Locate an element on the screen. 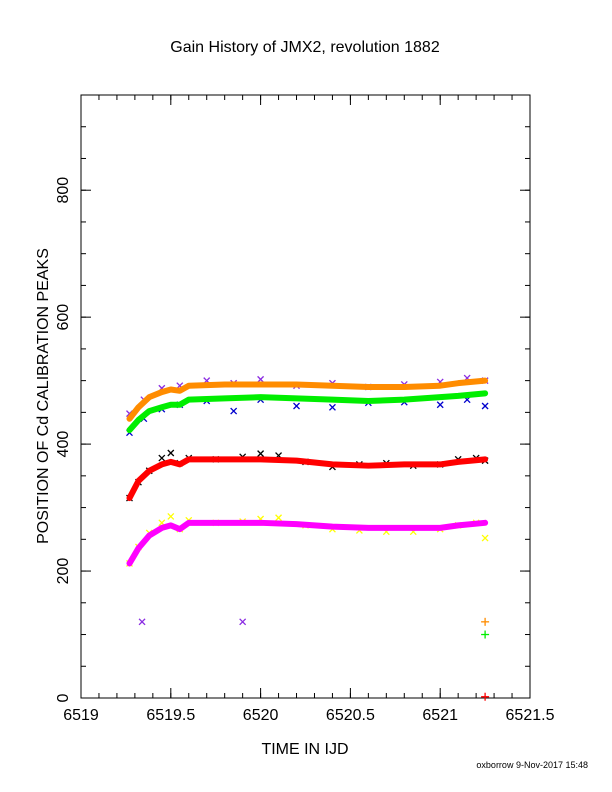 This screenshot has width=612, height=792. y-tick-label: 800 is located at coordinates (63, 190).